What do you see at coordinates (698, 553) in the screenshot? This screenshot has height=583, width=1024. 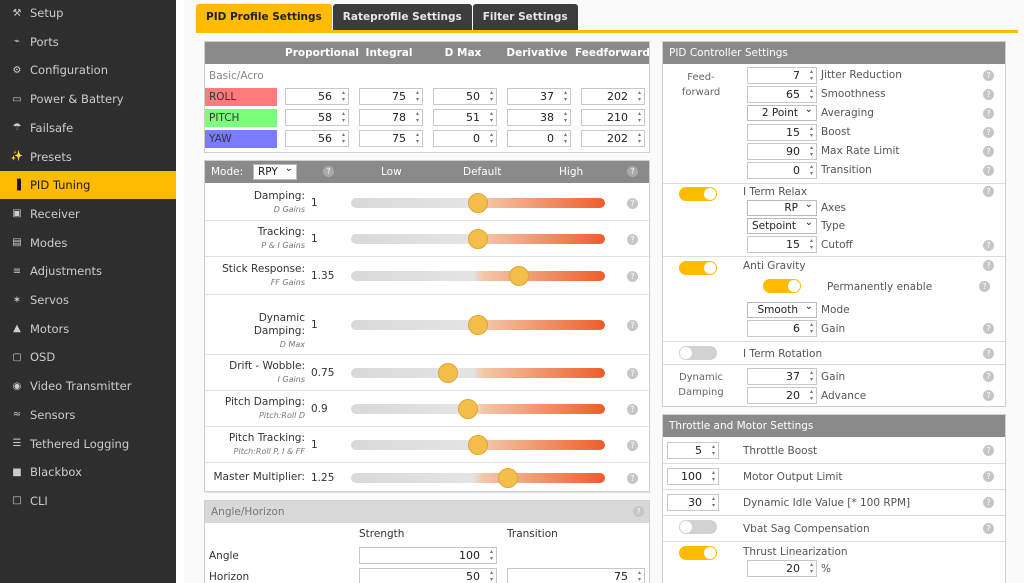 I see `thrust-linearization-toggle` at bounding box center [698, 553].